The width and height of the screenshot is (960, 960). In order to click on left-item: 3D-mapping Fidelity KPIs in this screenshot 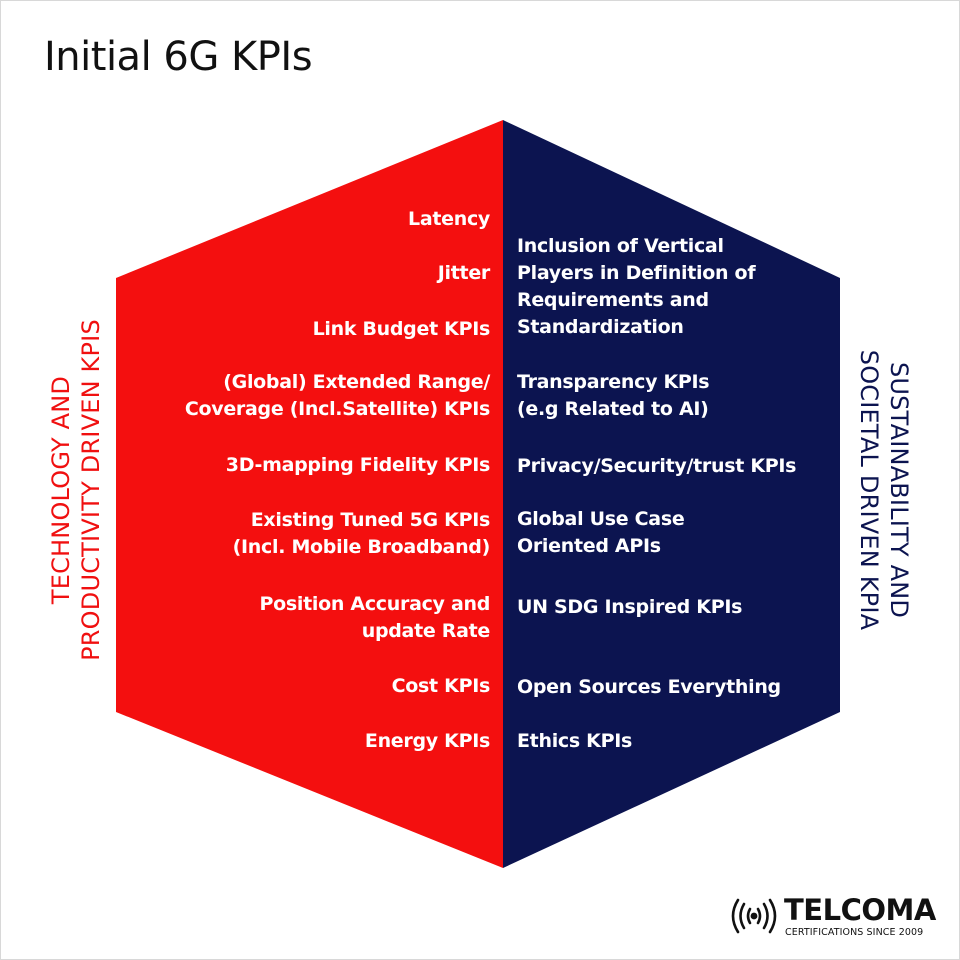, I will do `click(358, 465)`.